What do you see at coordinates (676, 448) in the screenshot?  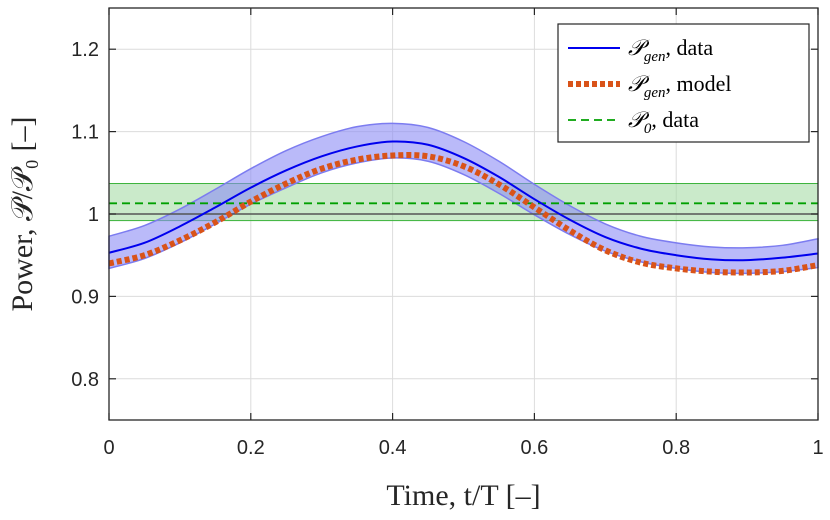 I see `x-tick-label: 0.8` at bounding box center [676, 448].